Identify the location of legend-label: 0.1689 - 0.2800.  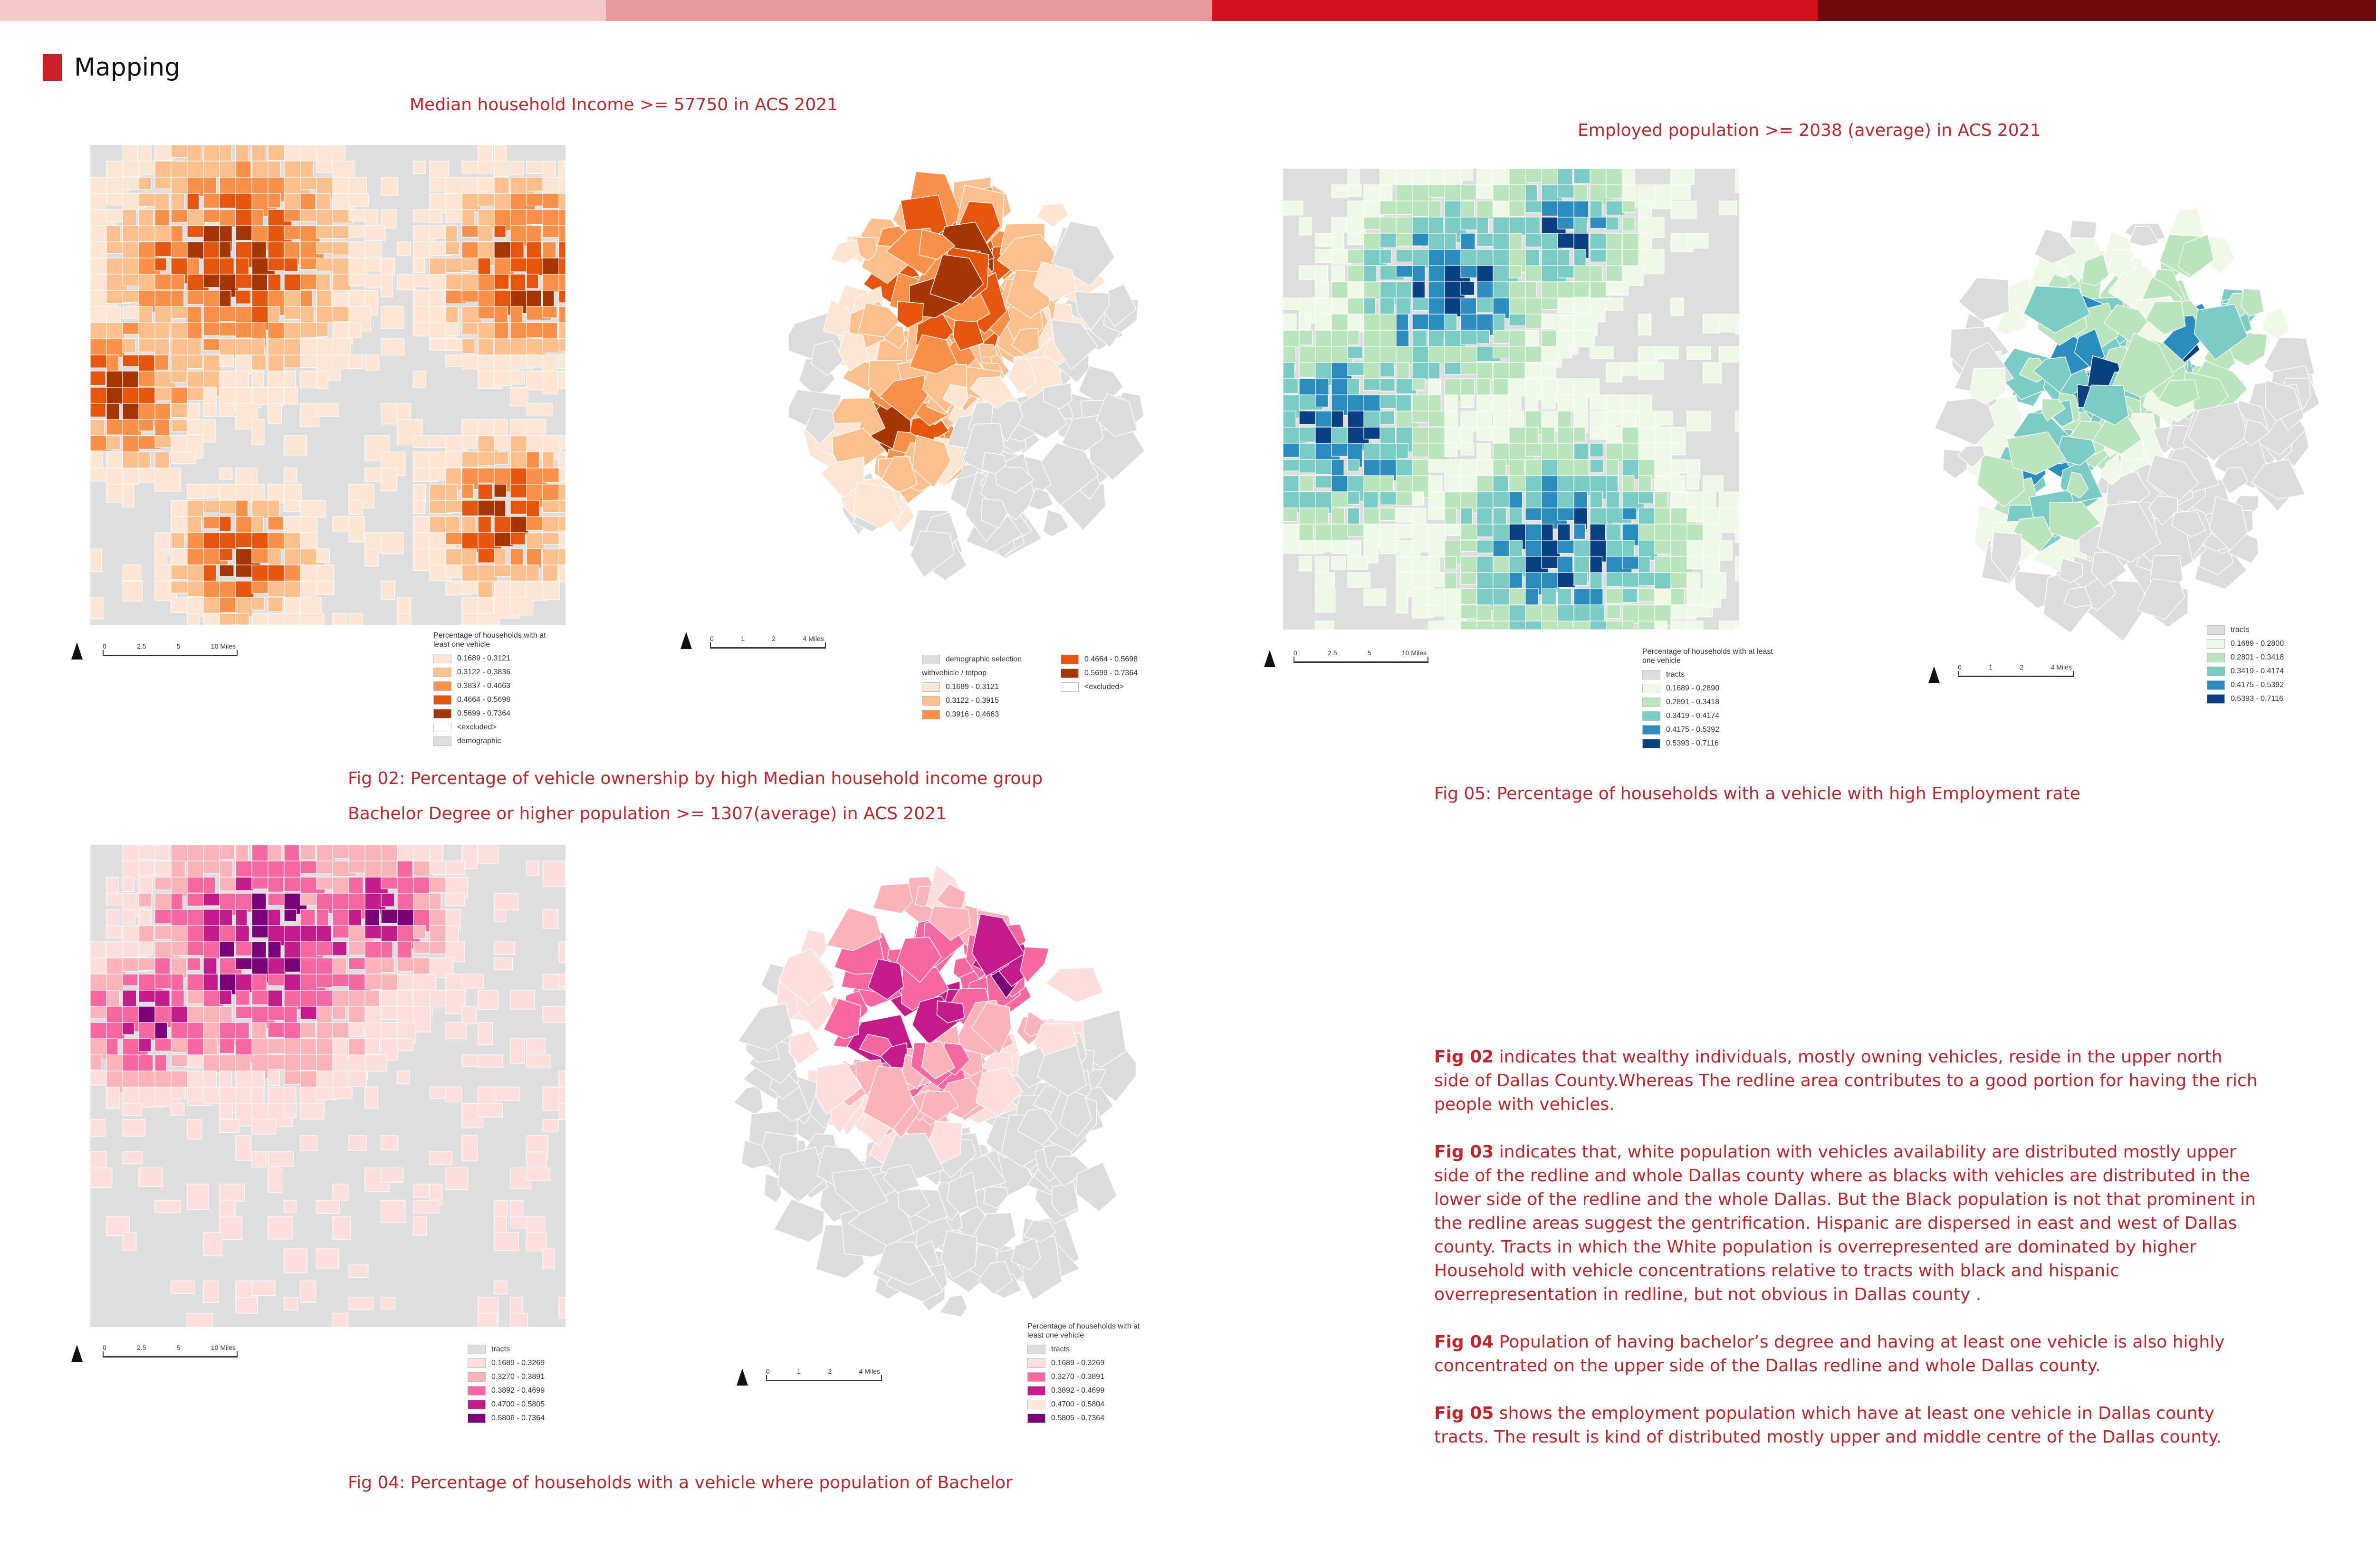
(2257, 644).